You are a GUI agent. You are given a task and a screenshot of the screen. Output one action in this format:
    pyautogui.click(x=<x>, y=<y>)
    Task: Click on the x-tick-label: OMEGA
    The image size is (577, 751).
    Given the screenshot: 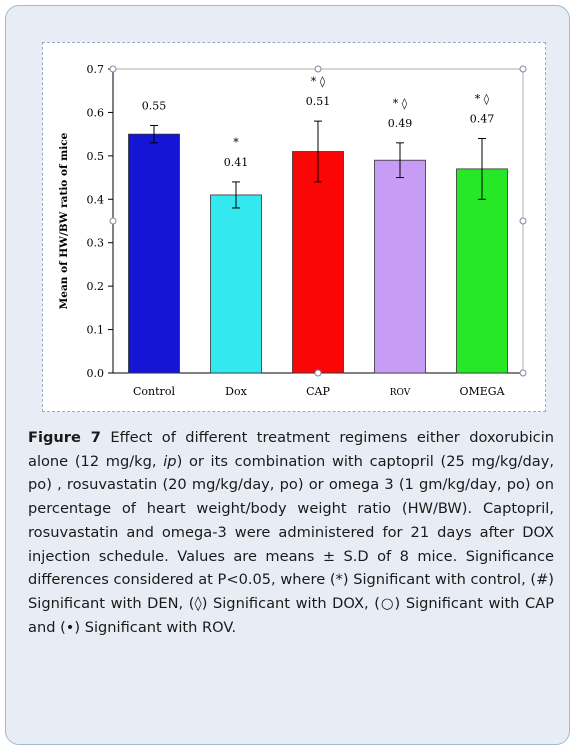 What is the action you would take?
    pyautogui.click(x=482, y=391)
    